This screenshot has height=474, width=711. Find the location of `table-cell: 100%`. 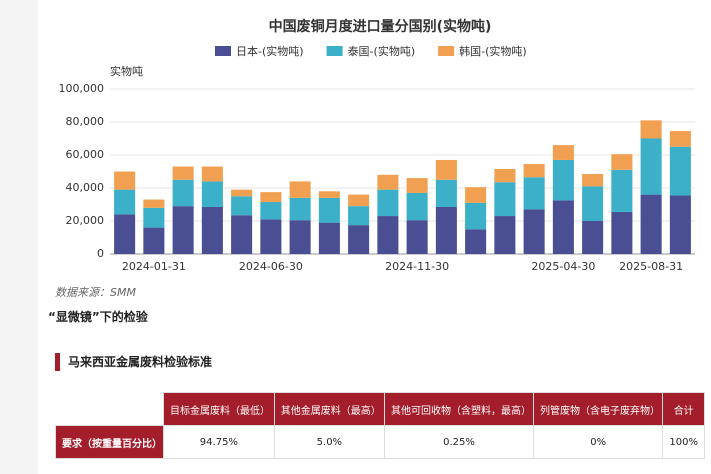

table-cell: 100% is located at coordinates (683, 442).